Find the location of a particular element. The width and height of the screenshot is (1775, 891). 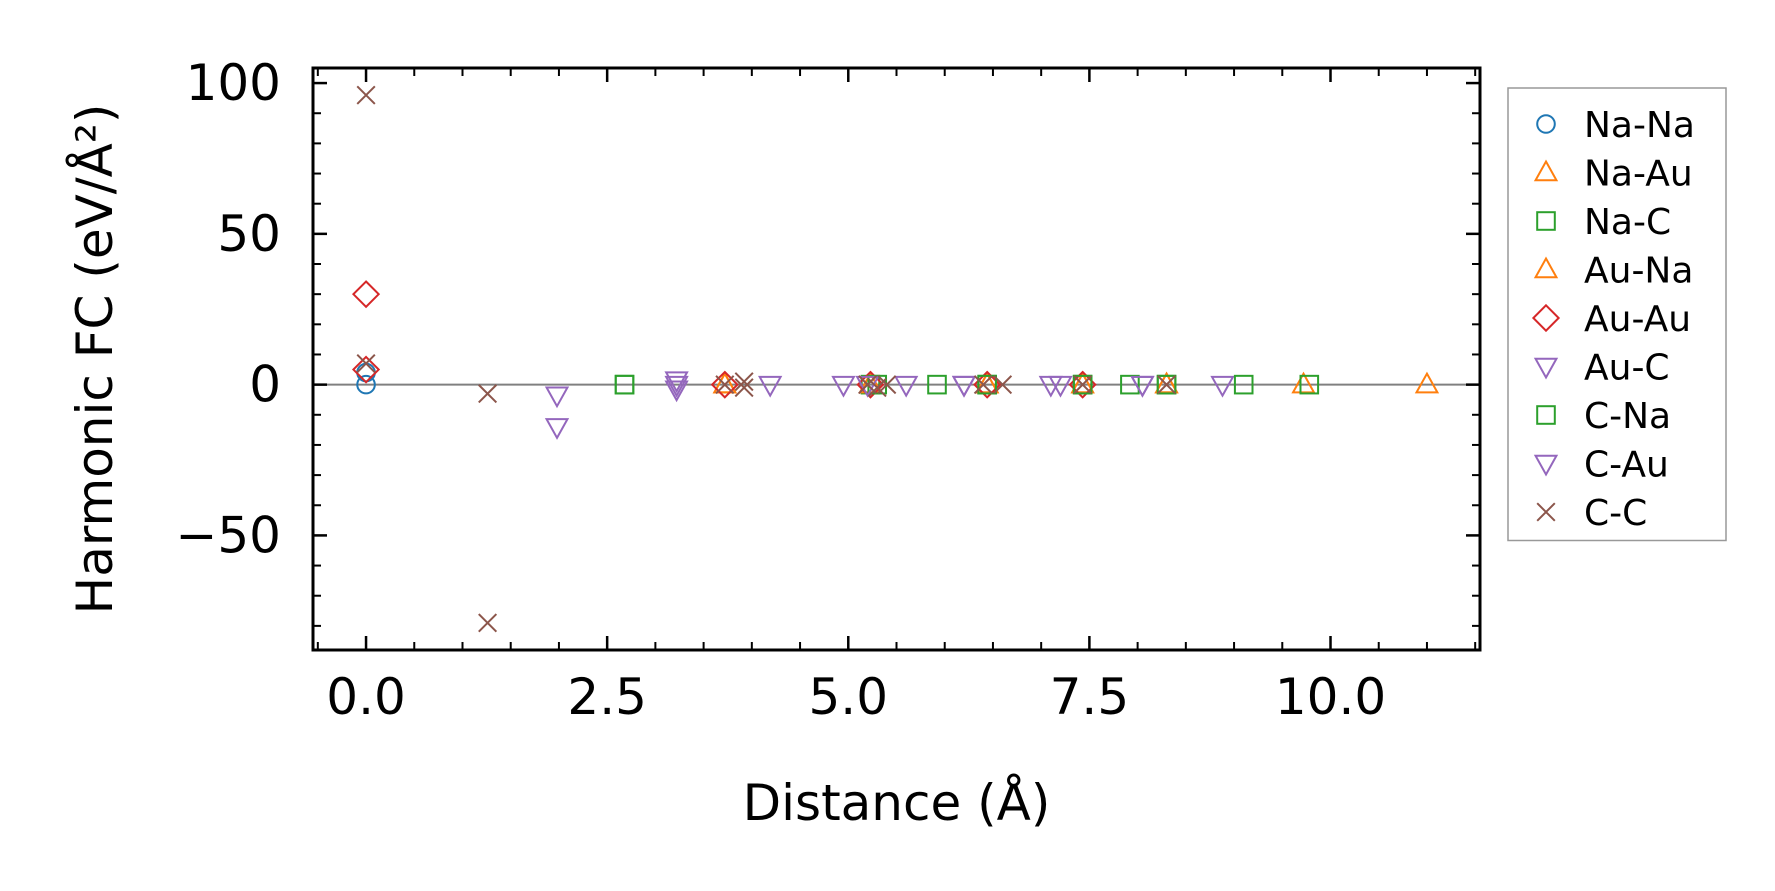

legend: Na-Na Na-Au Na-C Au-Na Au-Au Au-C C-Na C-Au C-C is located at coordinates (1617, 314).